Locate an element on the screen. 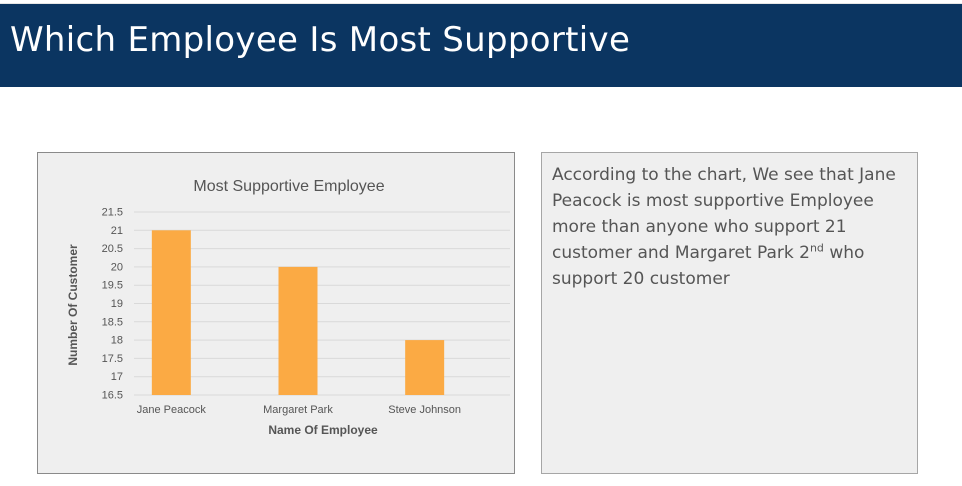  top-edge is located at coordinates (481, 2).